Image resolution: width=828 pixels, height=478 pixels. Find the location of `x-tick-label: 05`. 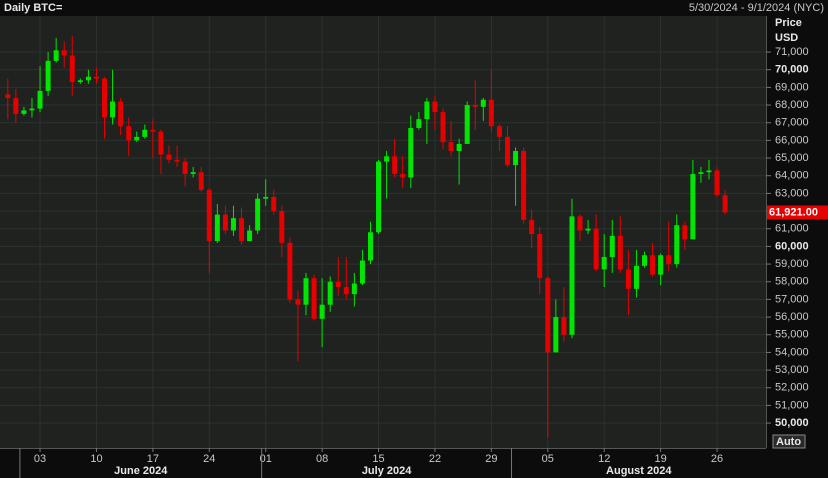

x-tick-label: 05 is located at coordinates (548, 459).